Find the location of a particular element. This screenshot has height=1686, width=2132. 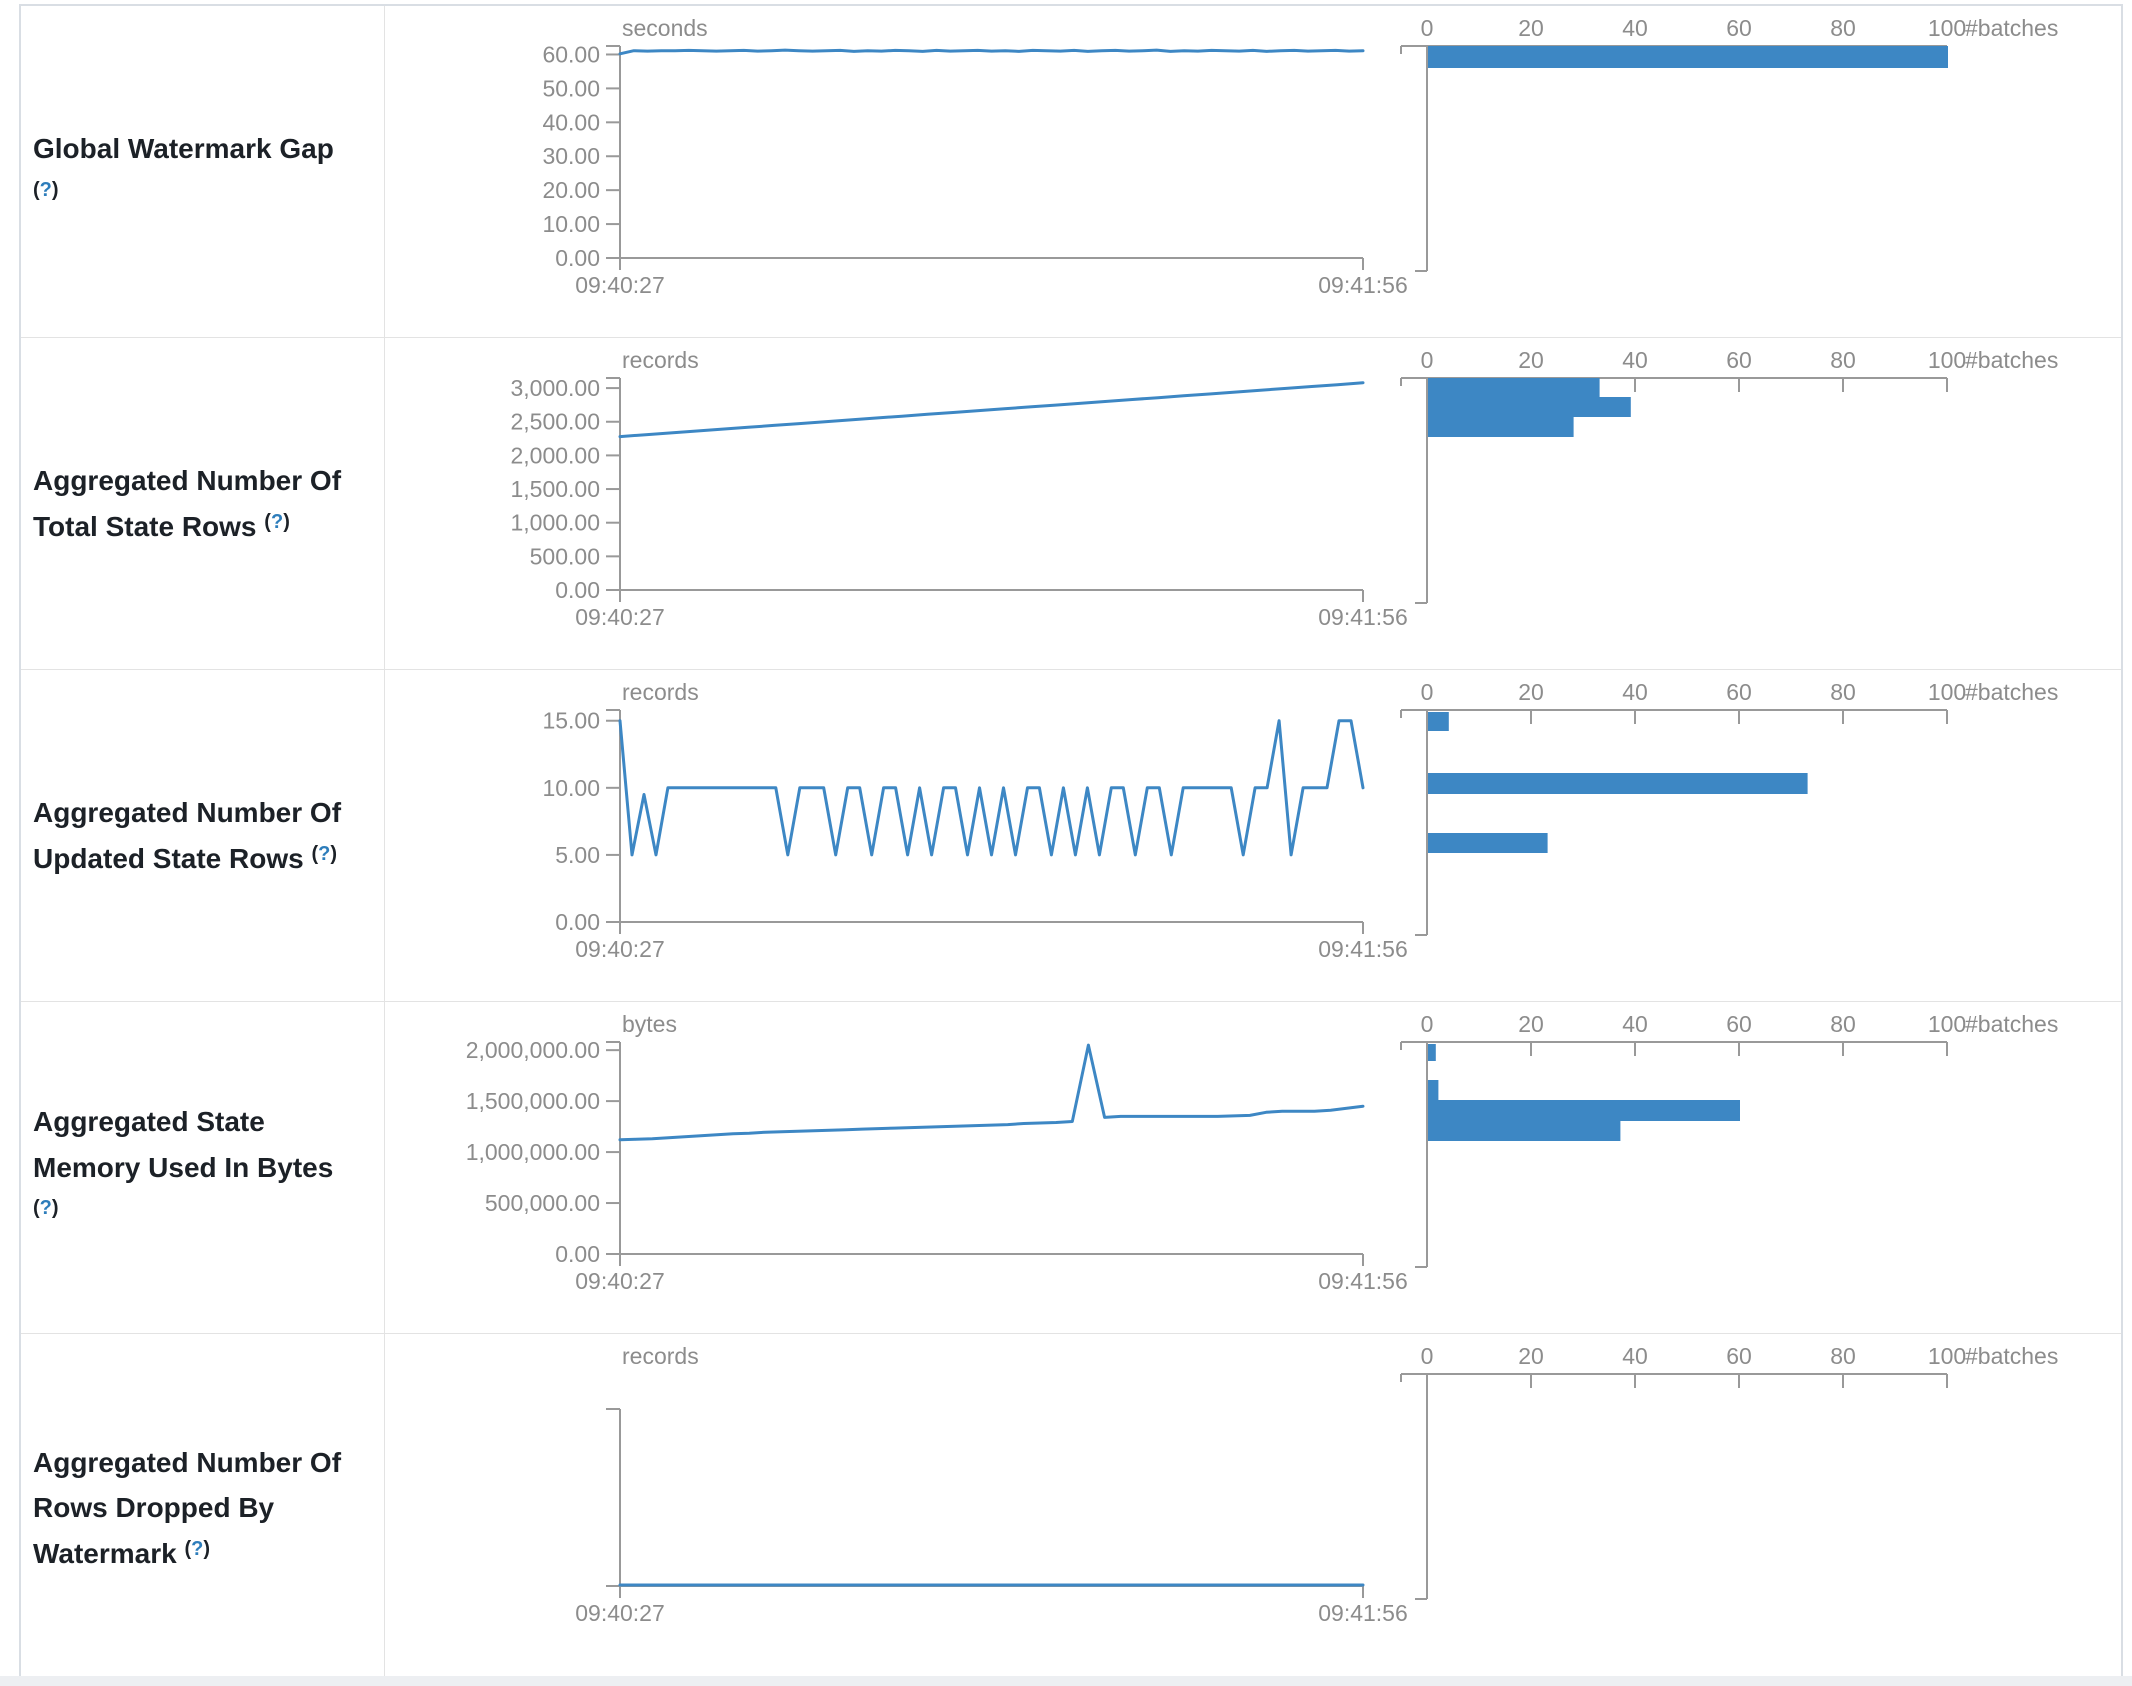

timeline-y-tick-label: 500,000.00 is located at coordinates (542, 1203).